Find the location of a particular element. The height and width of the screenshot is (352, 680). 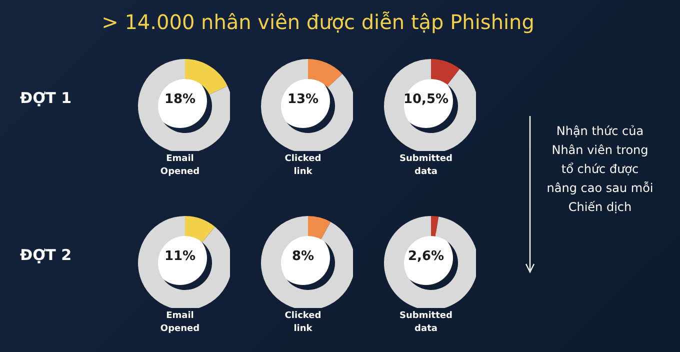

text: 10,5% is located at coordinates (426, 99).